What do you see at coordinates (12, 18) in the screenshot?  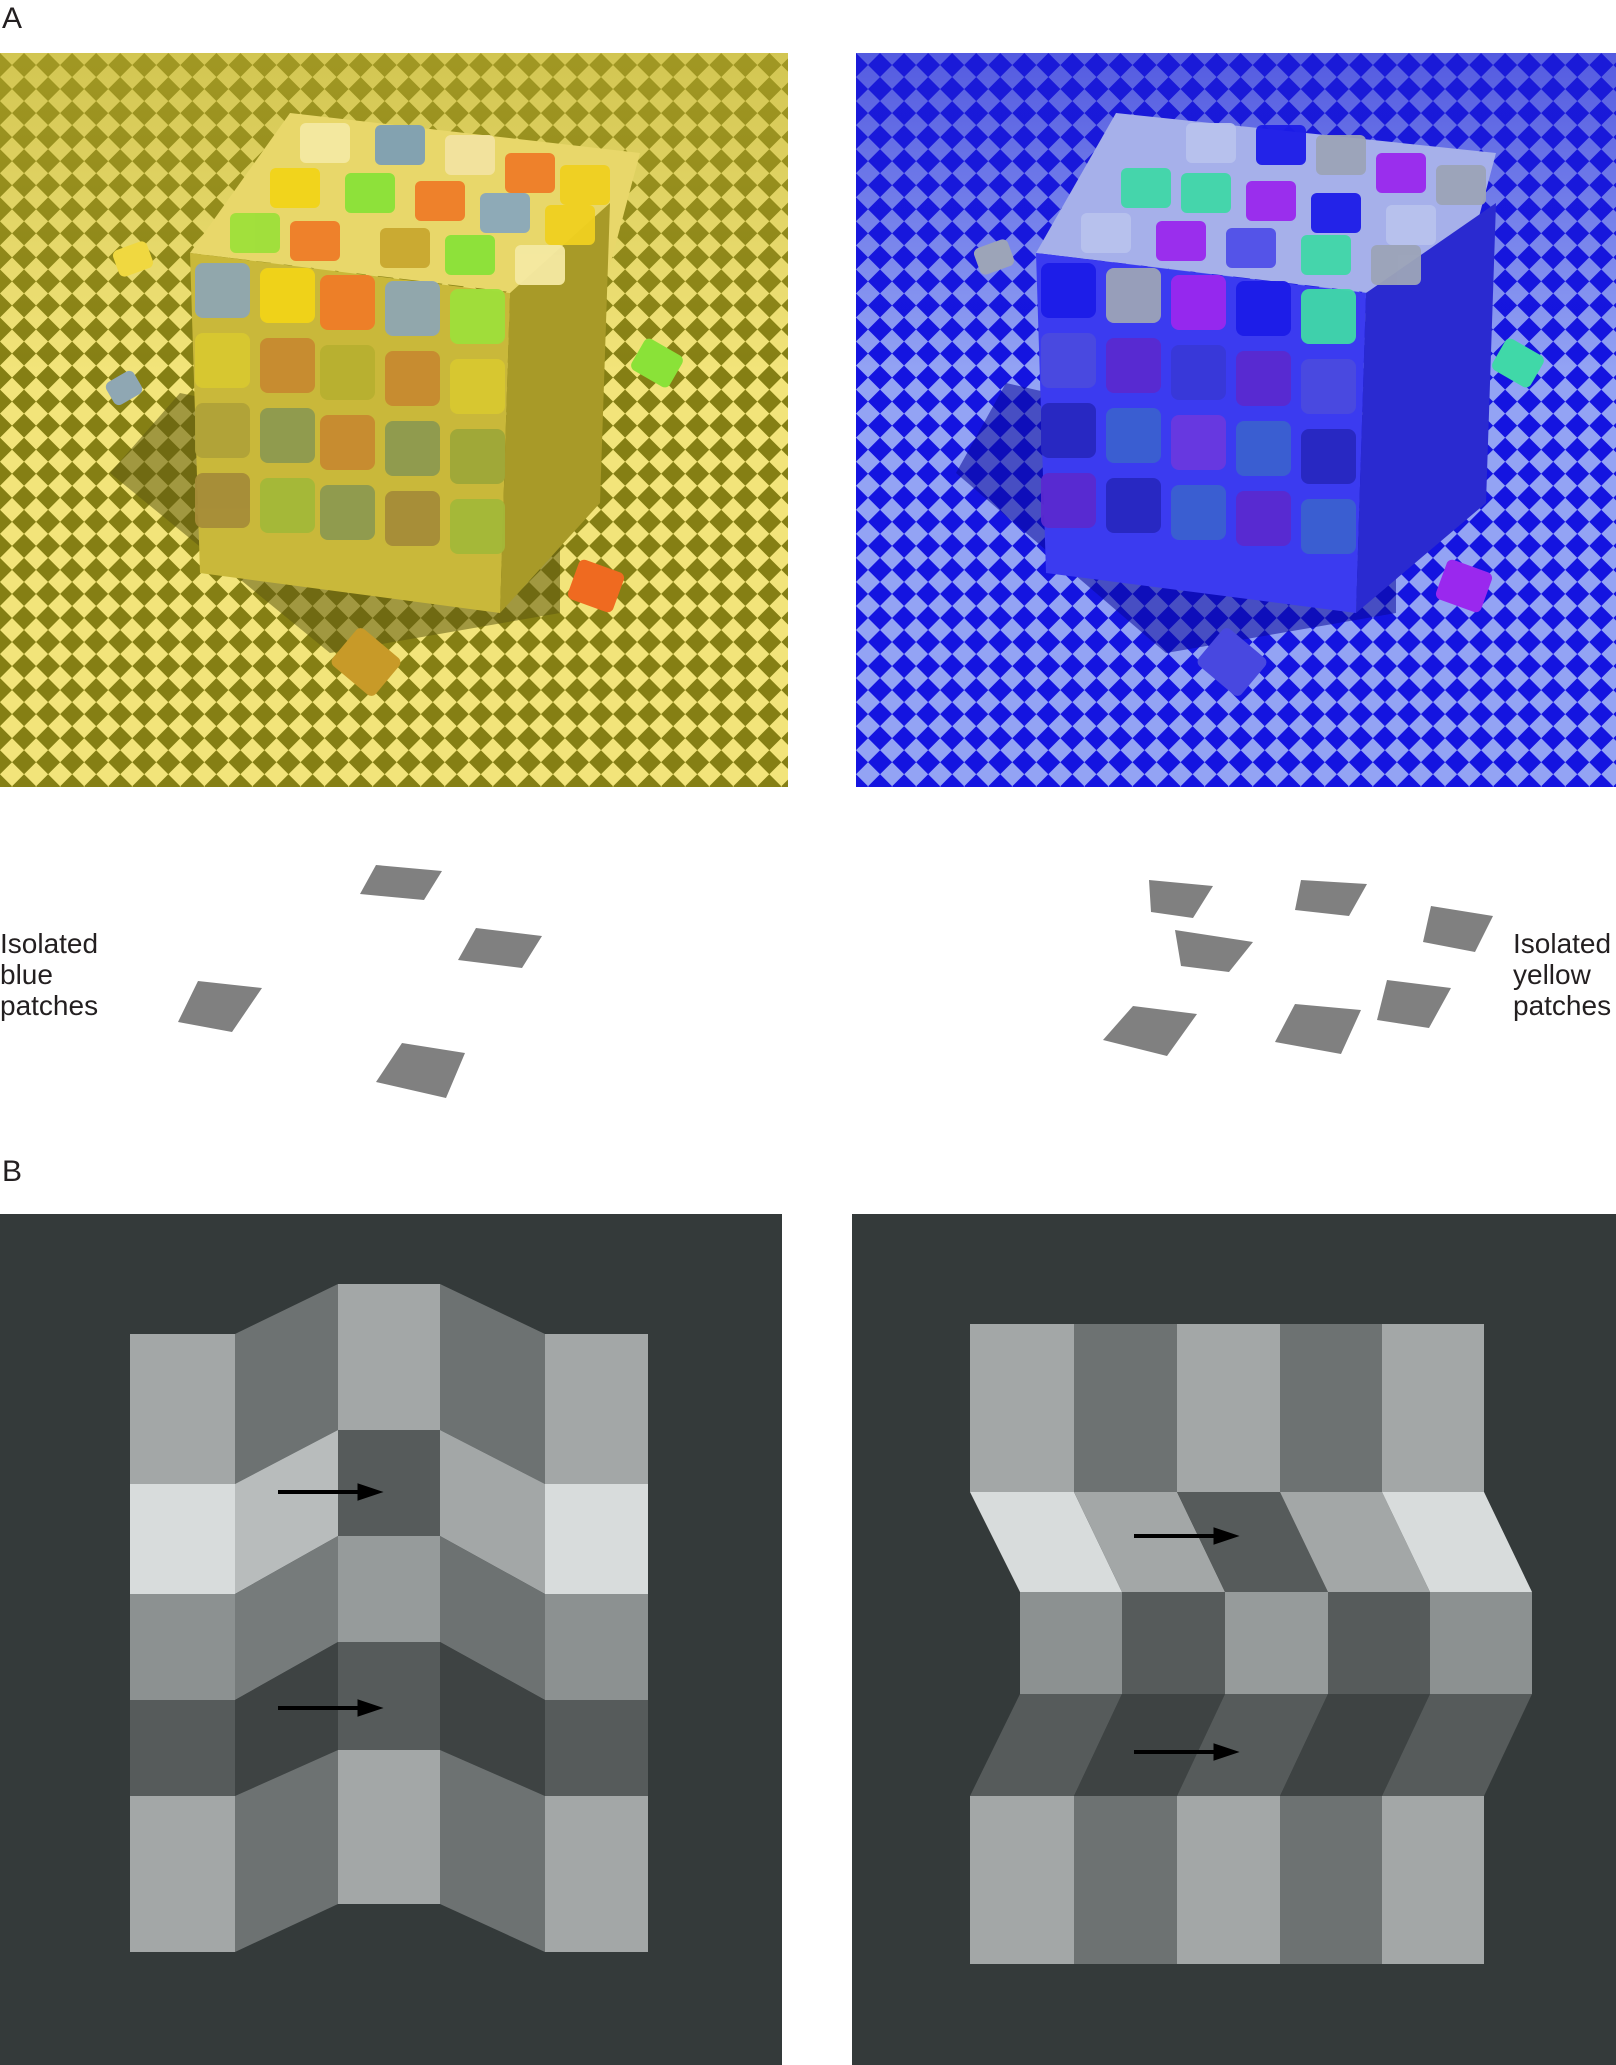 I see `panel-a-label: A` at bounding box center [12, 18].